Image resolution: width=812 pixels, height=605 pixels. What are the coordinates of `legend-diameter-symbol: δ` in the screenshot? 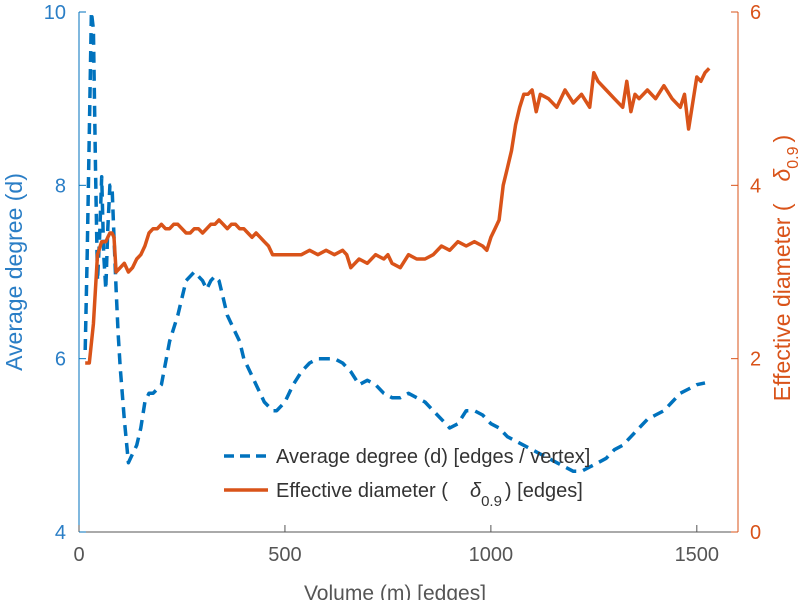 It's located at (476, 491).